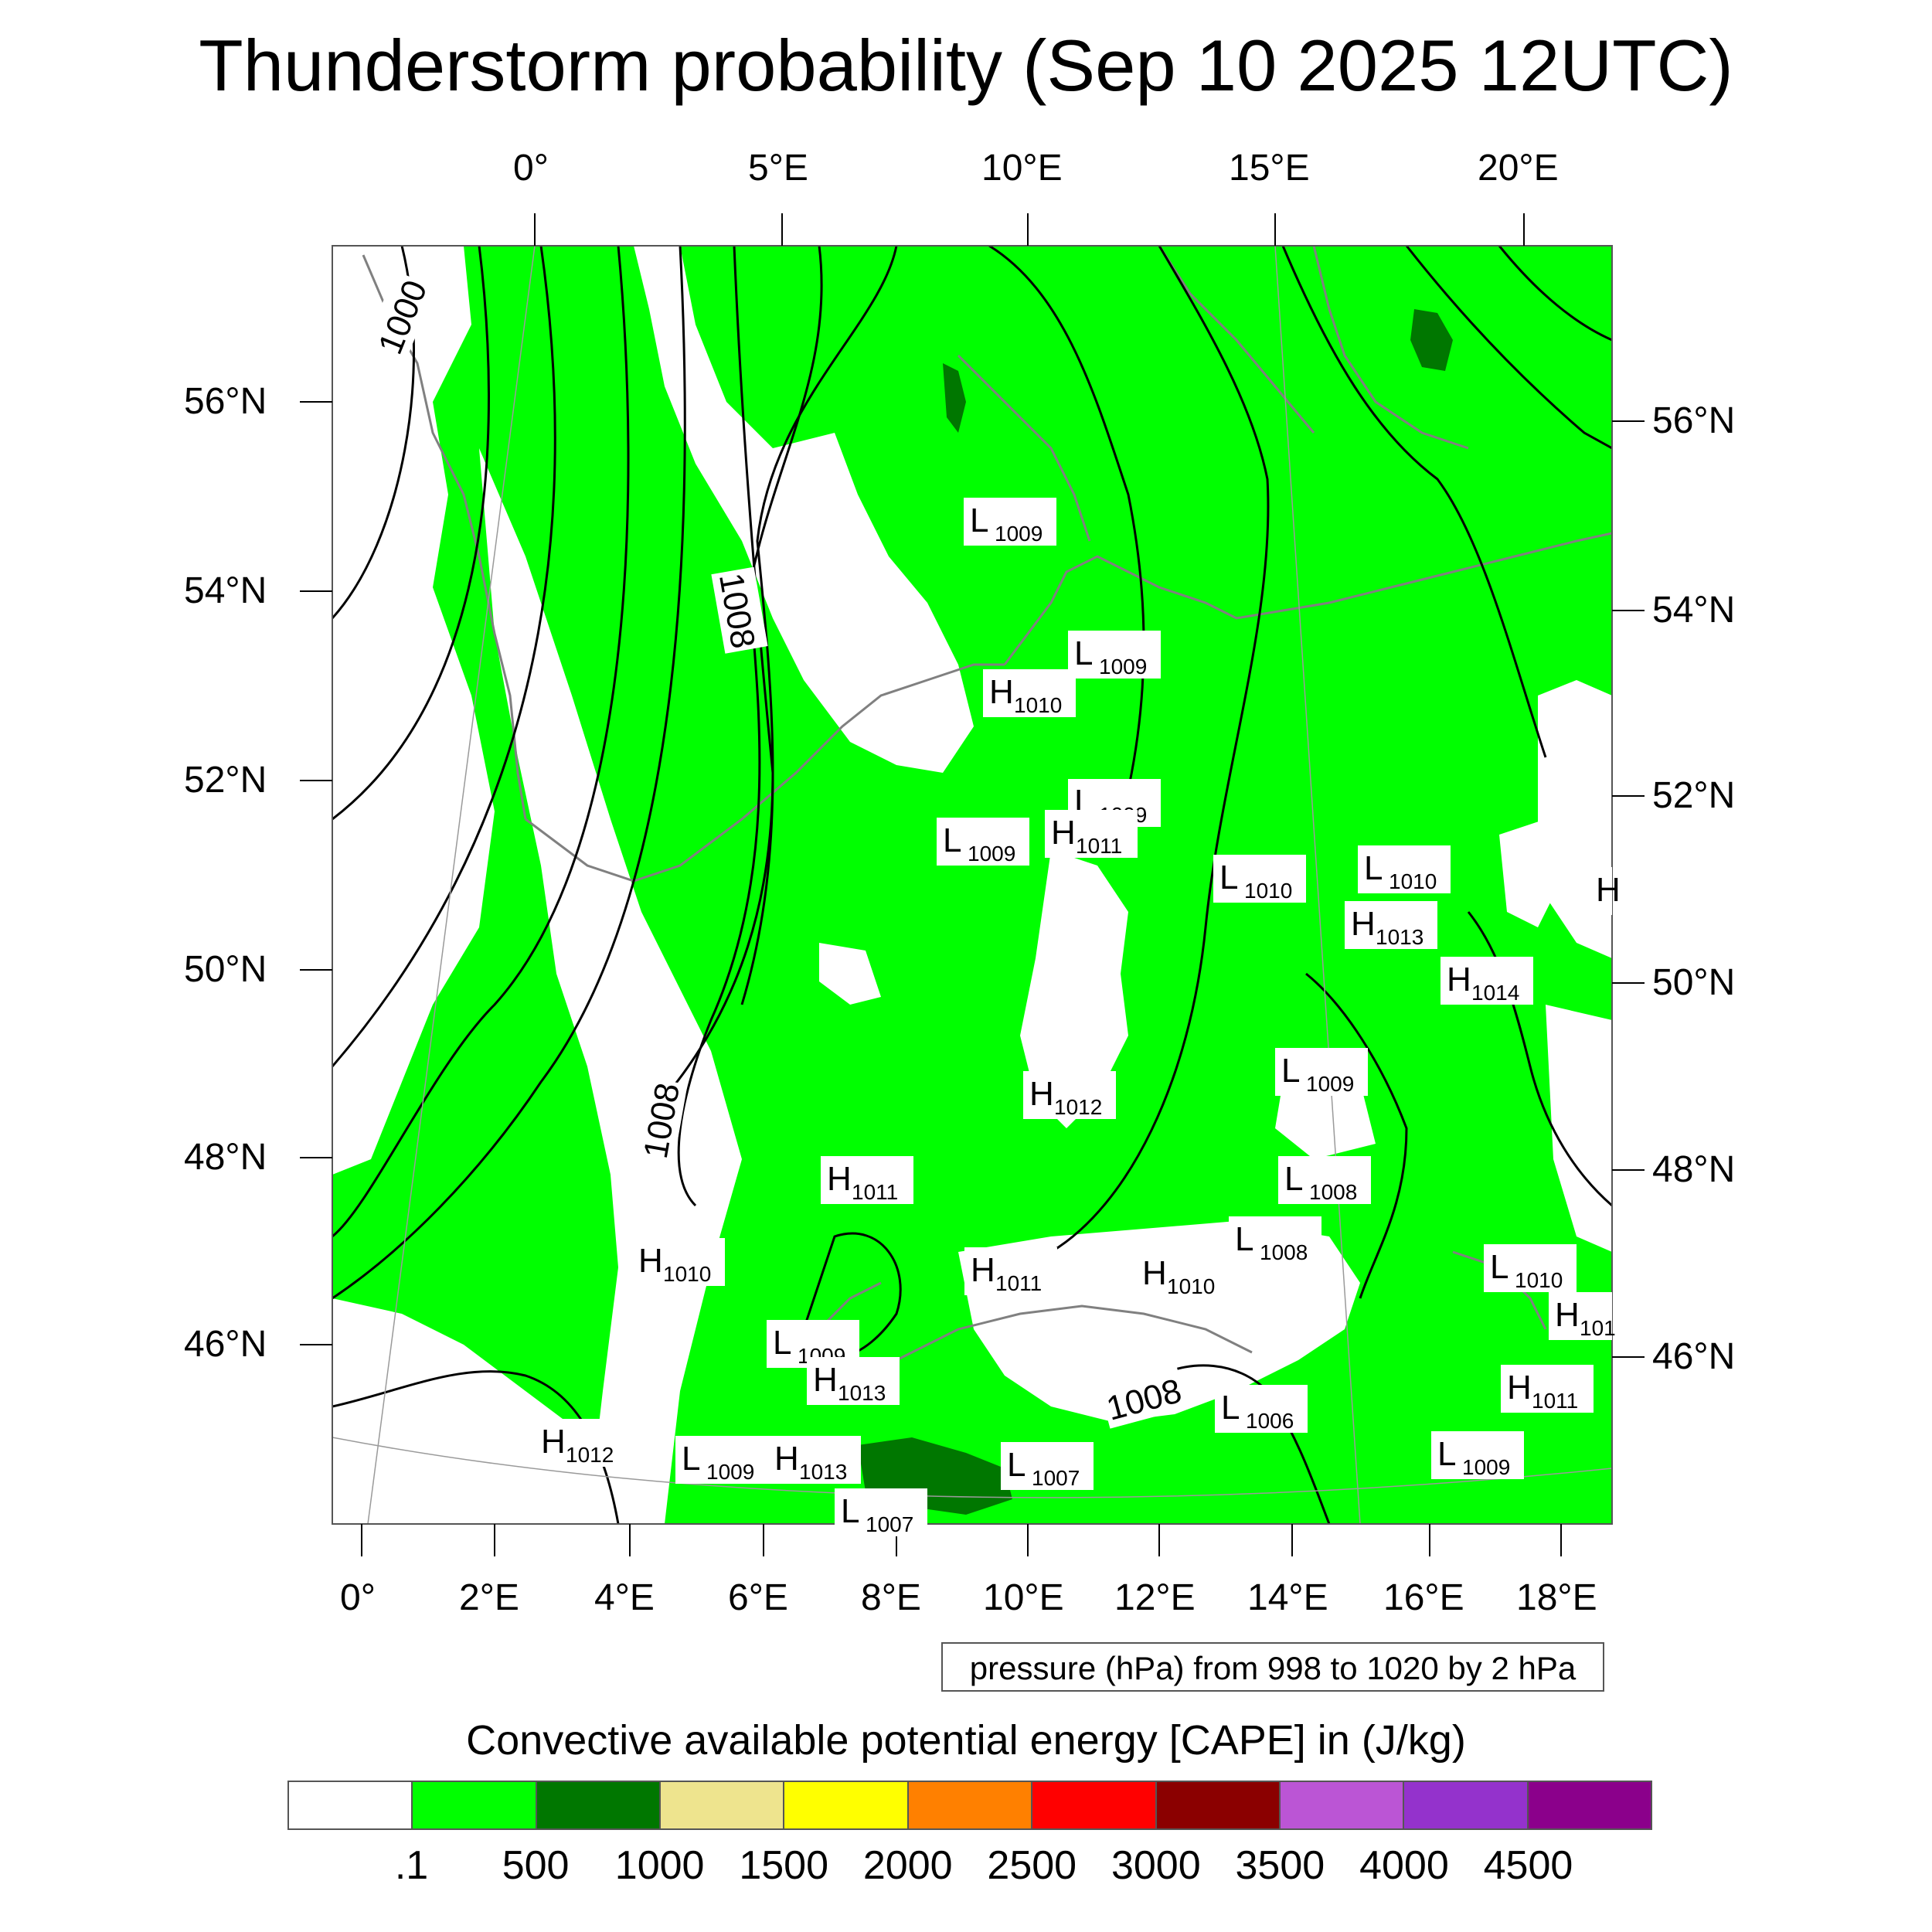 The image size is (1932, 1932). I want to click on right-lat-label: 50°N, so click(1694, 983).